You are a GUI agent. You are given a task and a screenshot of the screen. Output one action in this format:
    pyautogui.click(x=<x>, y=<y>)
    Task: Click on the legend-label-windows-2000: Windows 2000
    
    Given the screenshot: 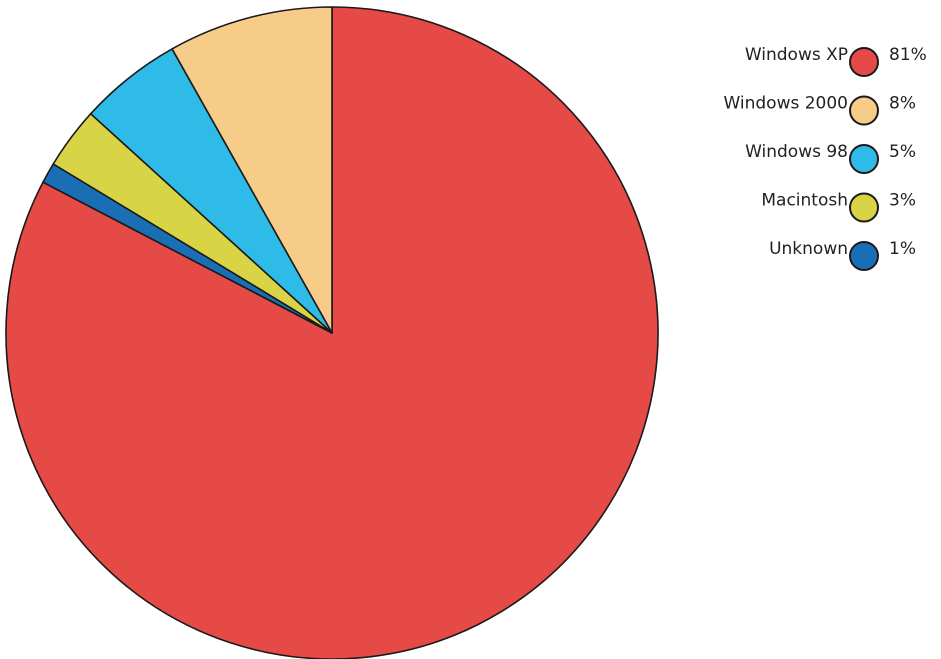 What is the action you would take?
    pyautogui.click(x=785, y=104)
    